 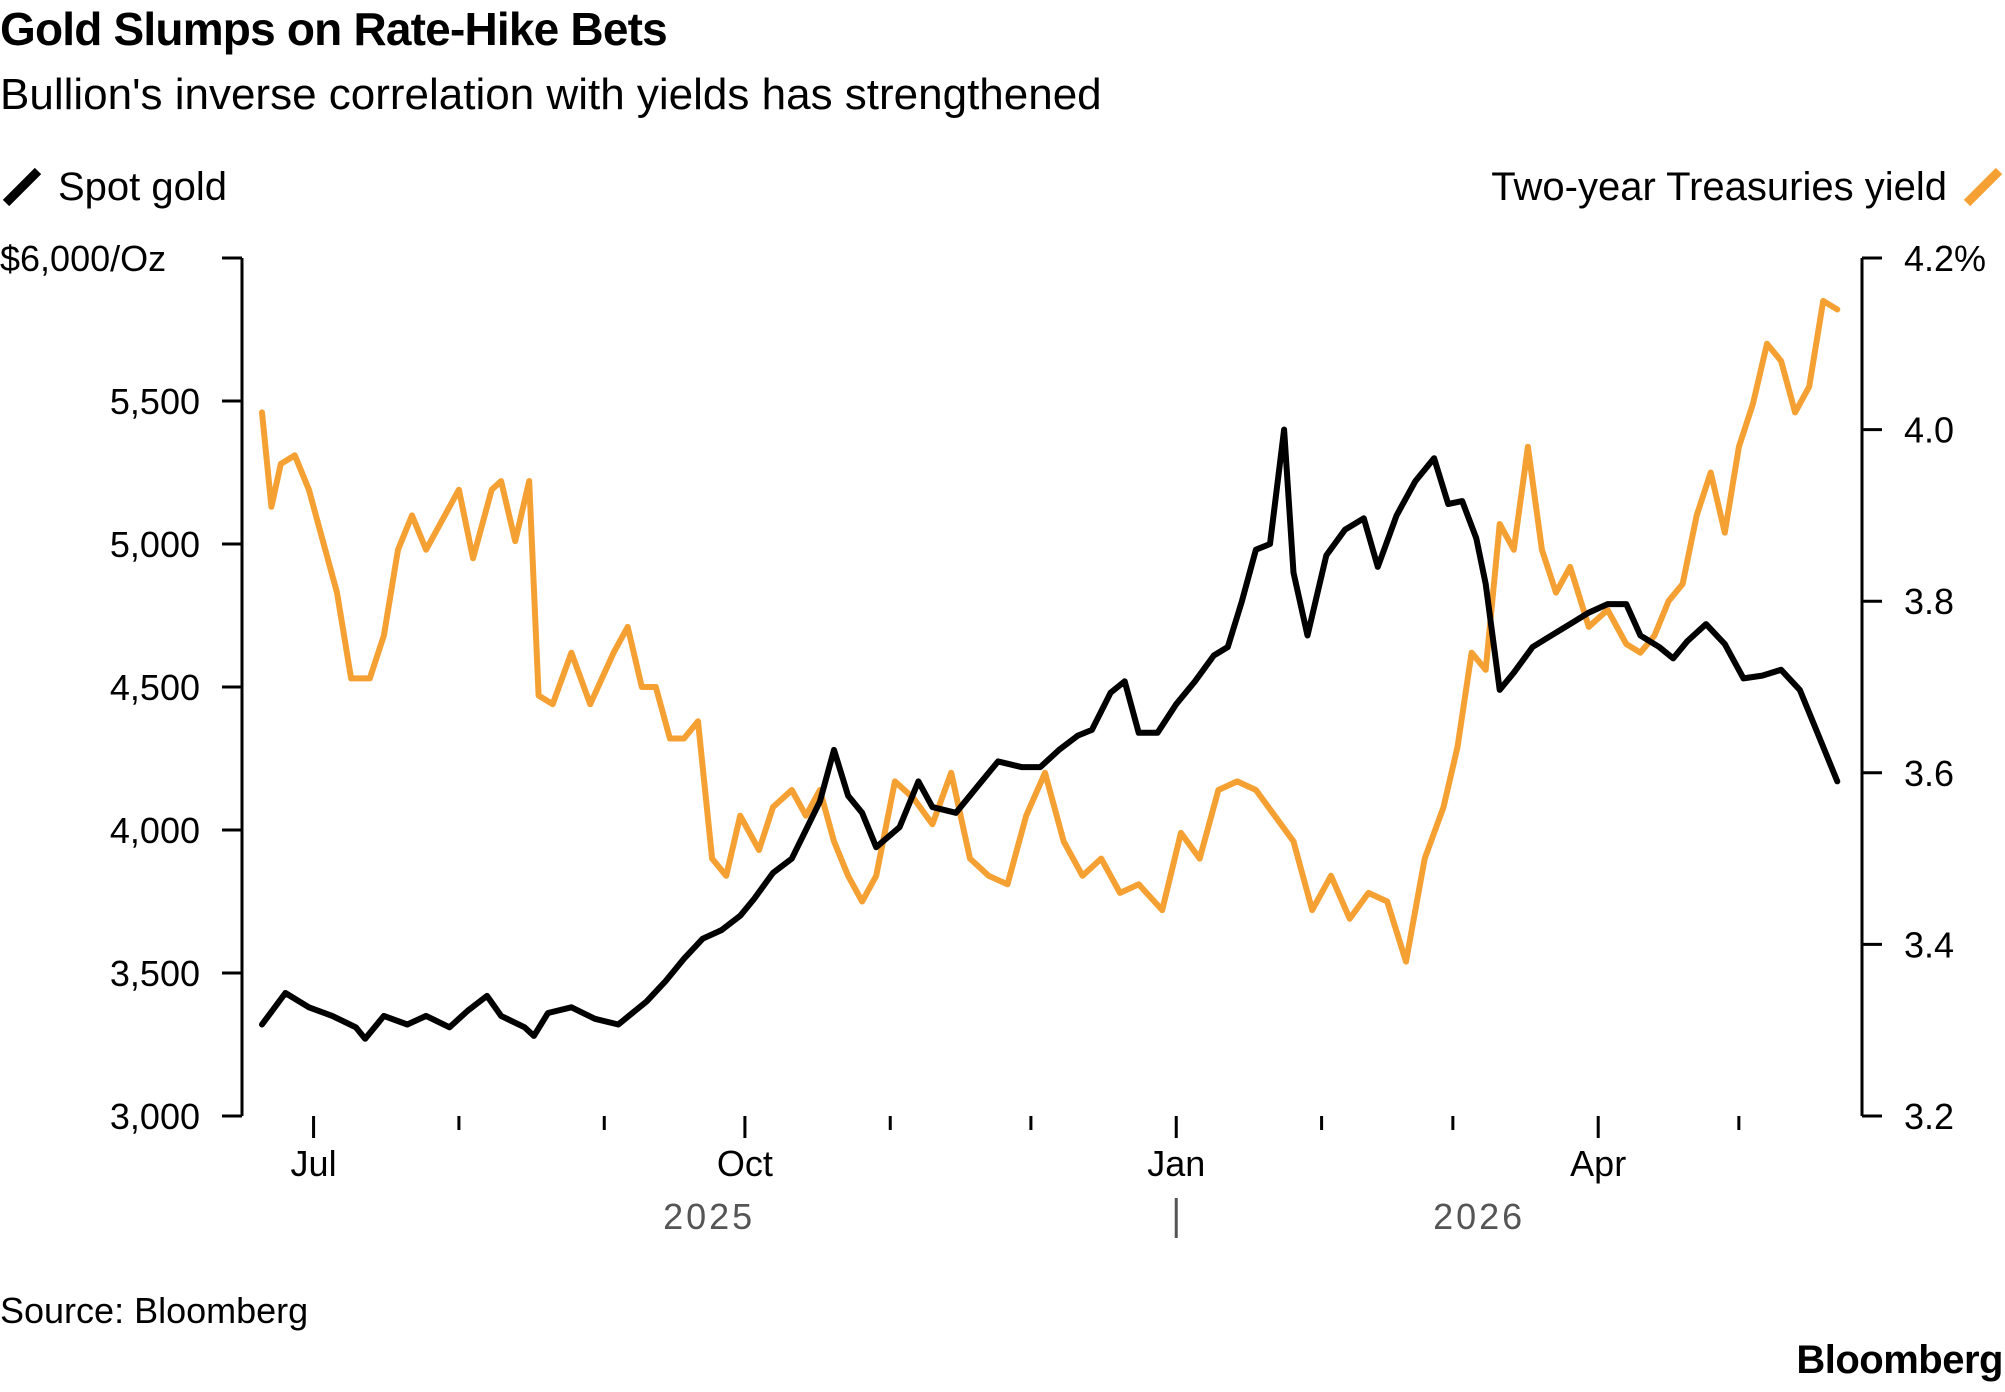 What do you see at coordinates (334, 29) in the screenshot?
I see `chart-title: Gold Slumps on Rate-Hike Bets` at bounding box center [334, 29].